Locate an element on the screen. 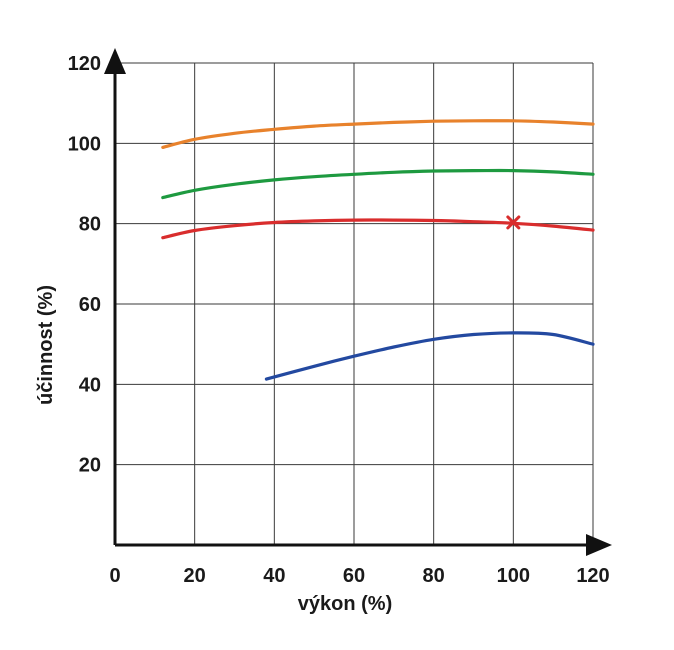 The image size is (674, 650). y-axis-arrow is located at coordinates (115, 61).